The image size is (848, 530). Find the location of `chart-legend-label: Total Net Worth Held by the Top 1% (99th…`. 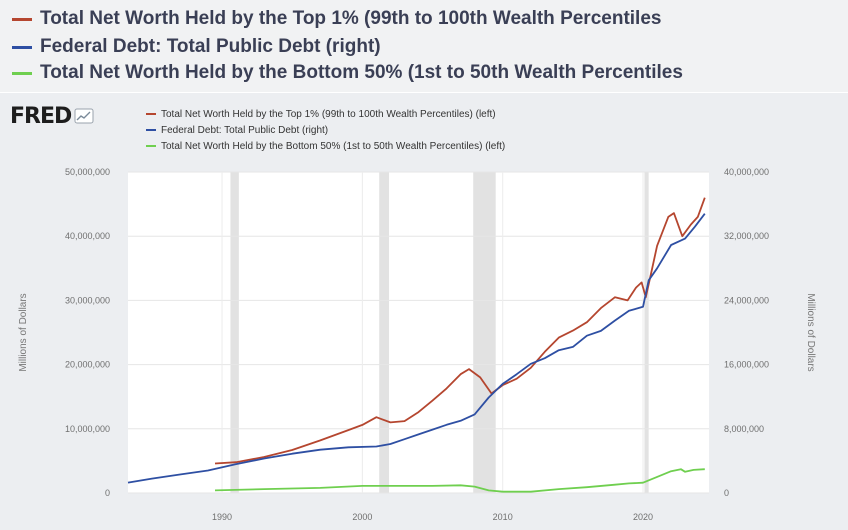

chart-legend-label: Total Net Worth Held by the Top 1% (99th… is located at coordinates (328, 114).